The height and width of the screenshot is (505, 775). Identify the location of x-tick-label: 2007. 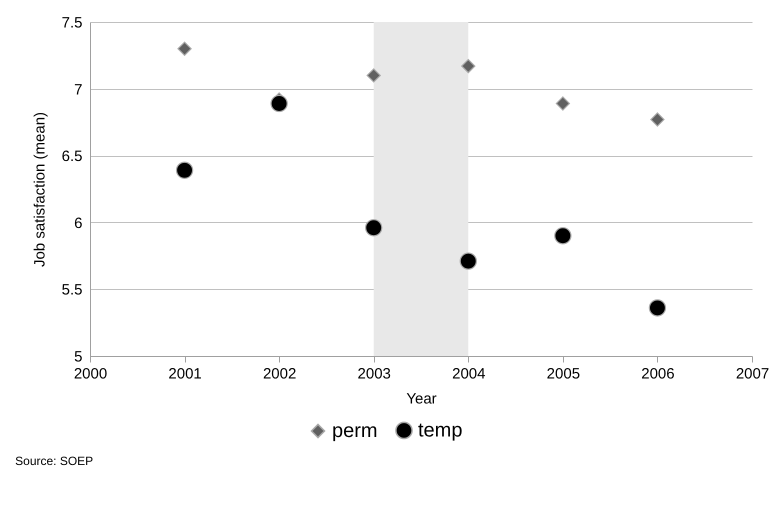
(753, 374).